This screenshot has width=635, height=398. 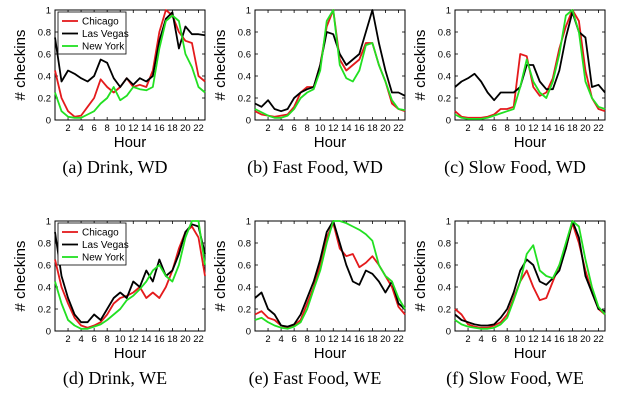 I want to click on x-tick-label: 20, so click(x=185, y=339).